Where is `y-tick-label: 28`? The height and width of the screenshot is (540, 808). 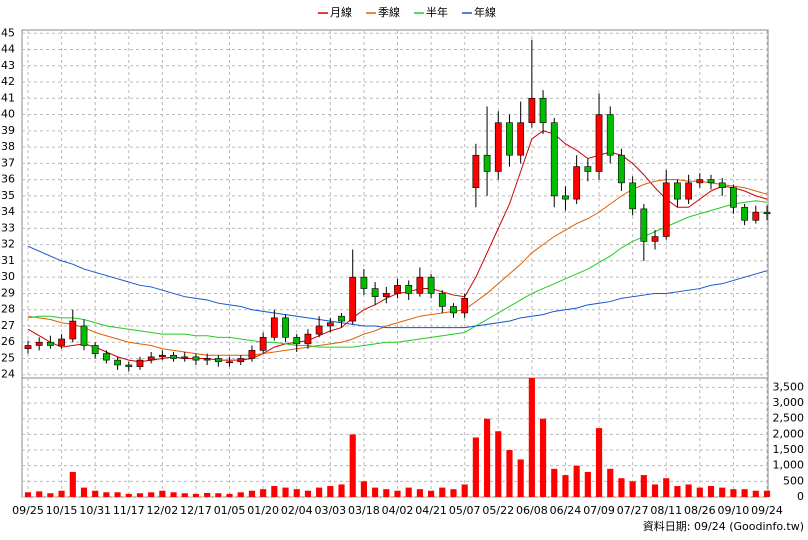
y-tick-label: 28 is located at coordinates (8, 309).